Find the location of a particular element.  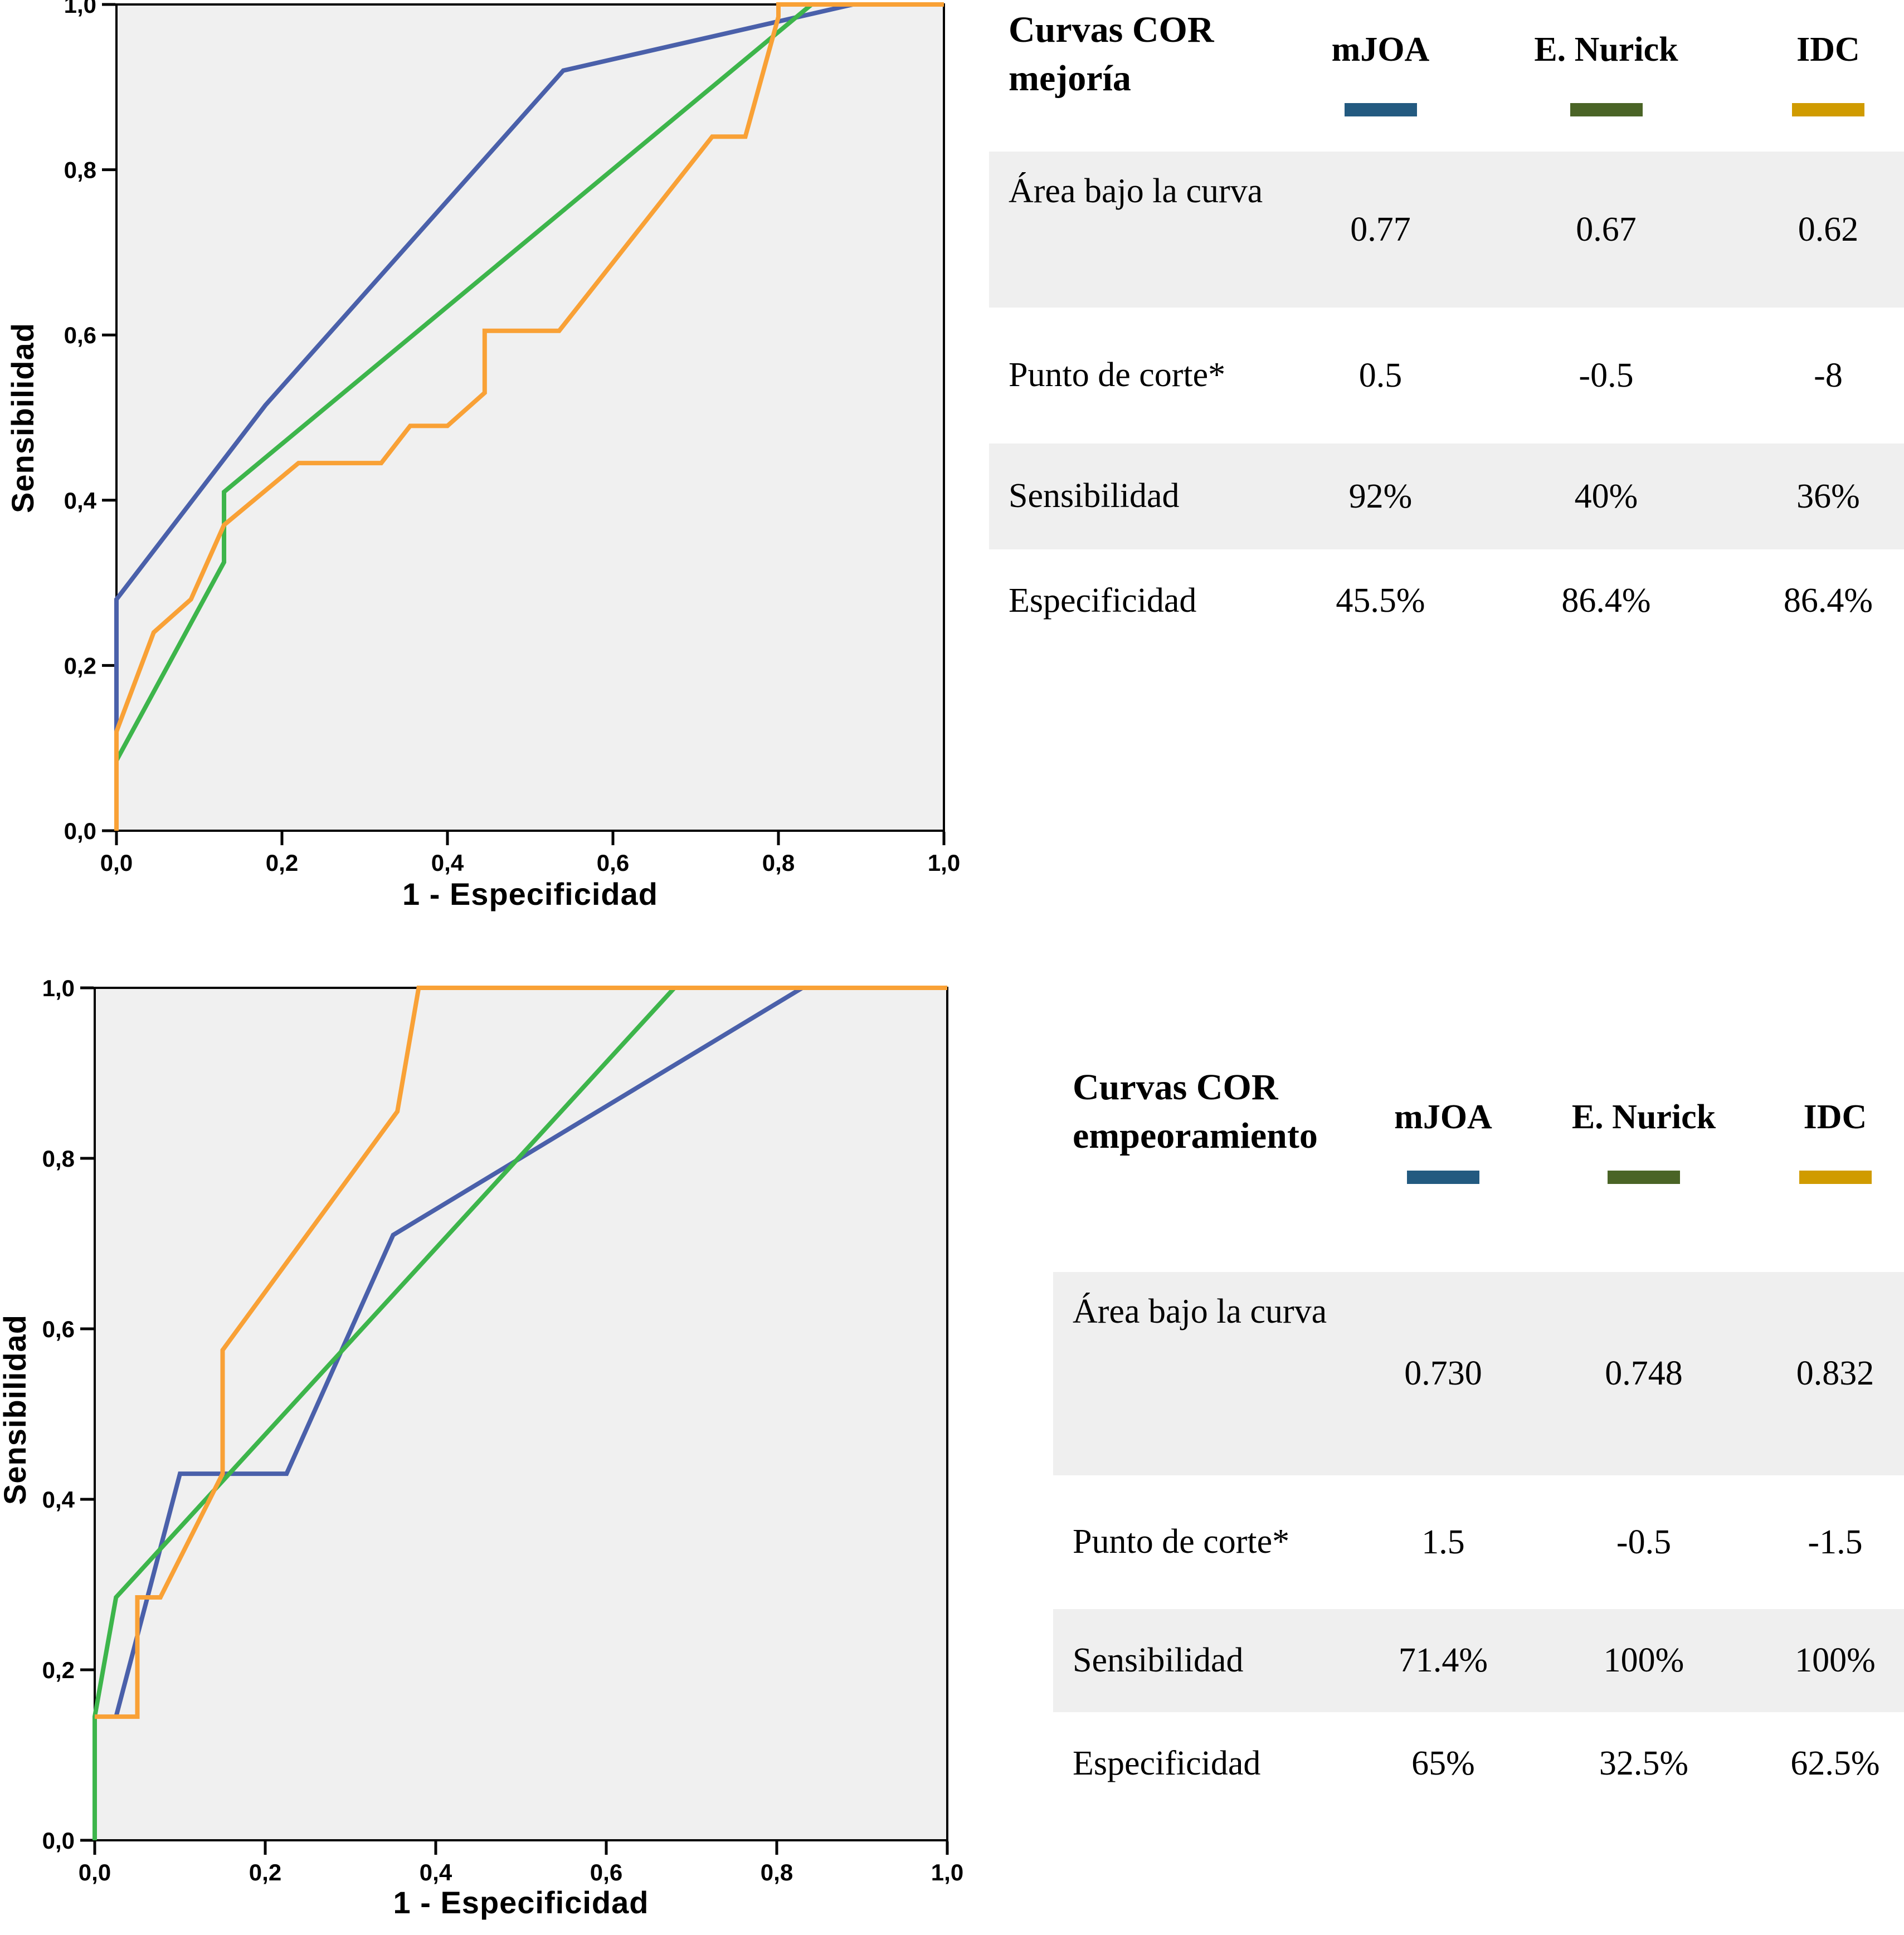

cell-value: -1.5 is located at coordinates (1835, 1542).